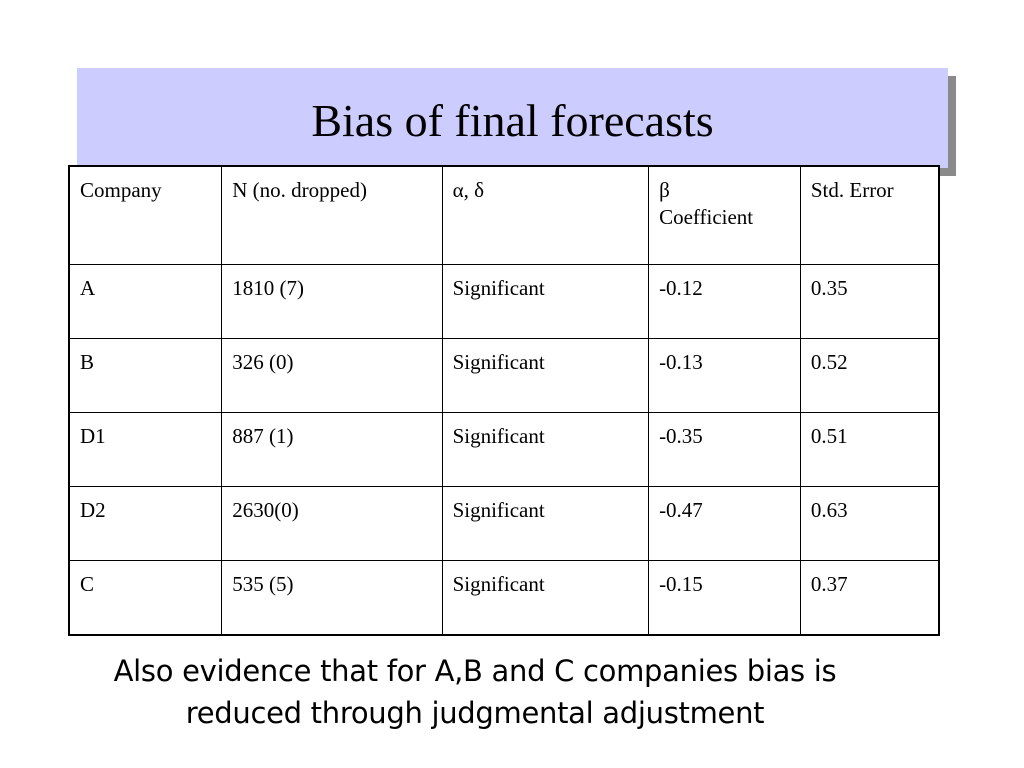  What do you see at coordinates (869, 523) in the screenshot?
I see `cell-std-error: 0.63` at bounding box center [869, 523].